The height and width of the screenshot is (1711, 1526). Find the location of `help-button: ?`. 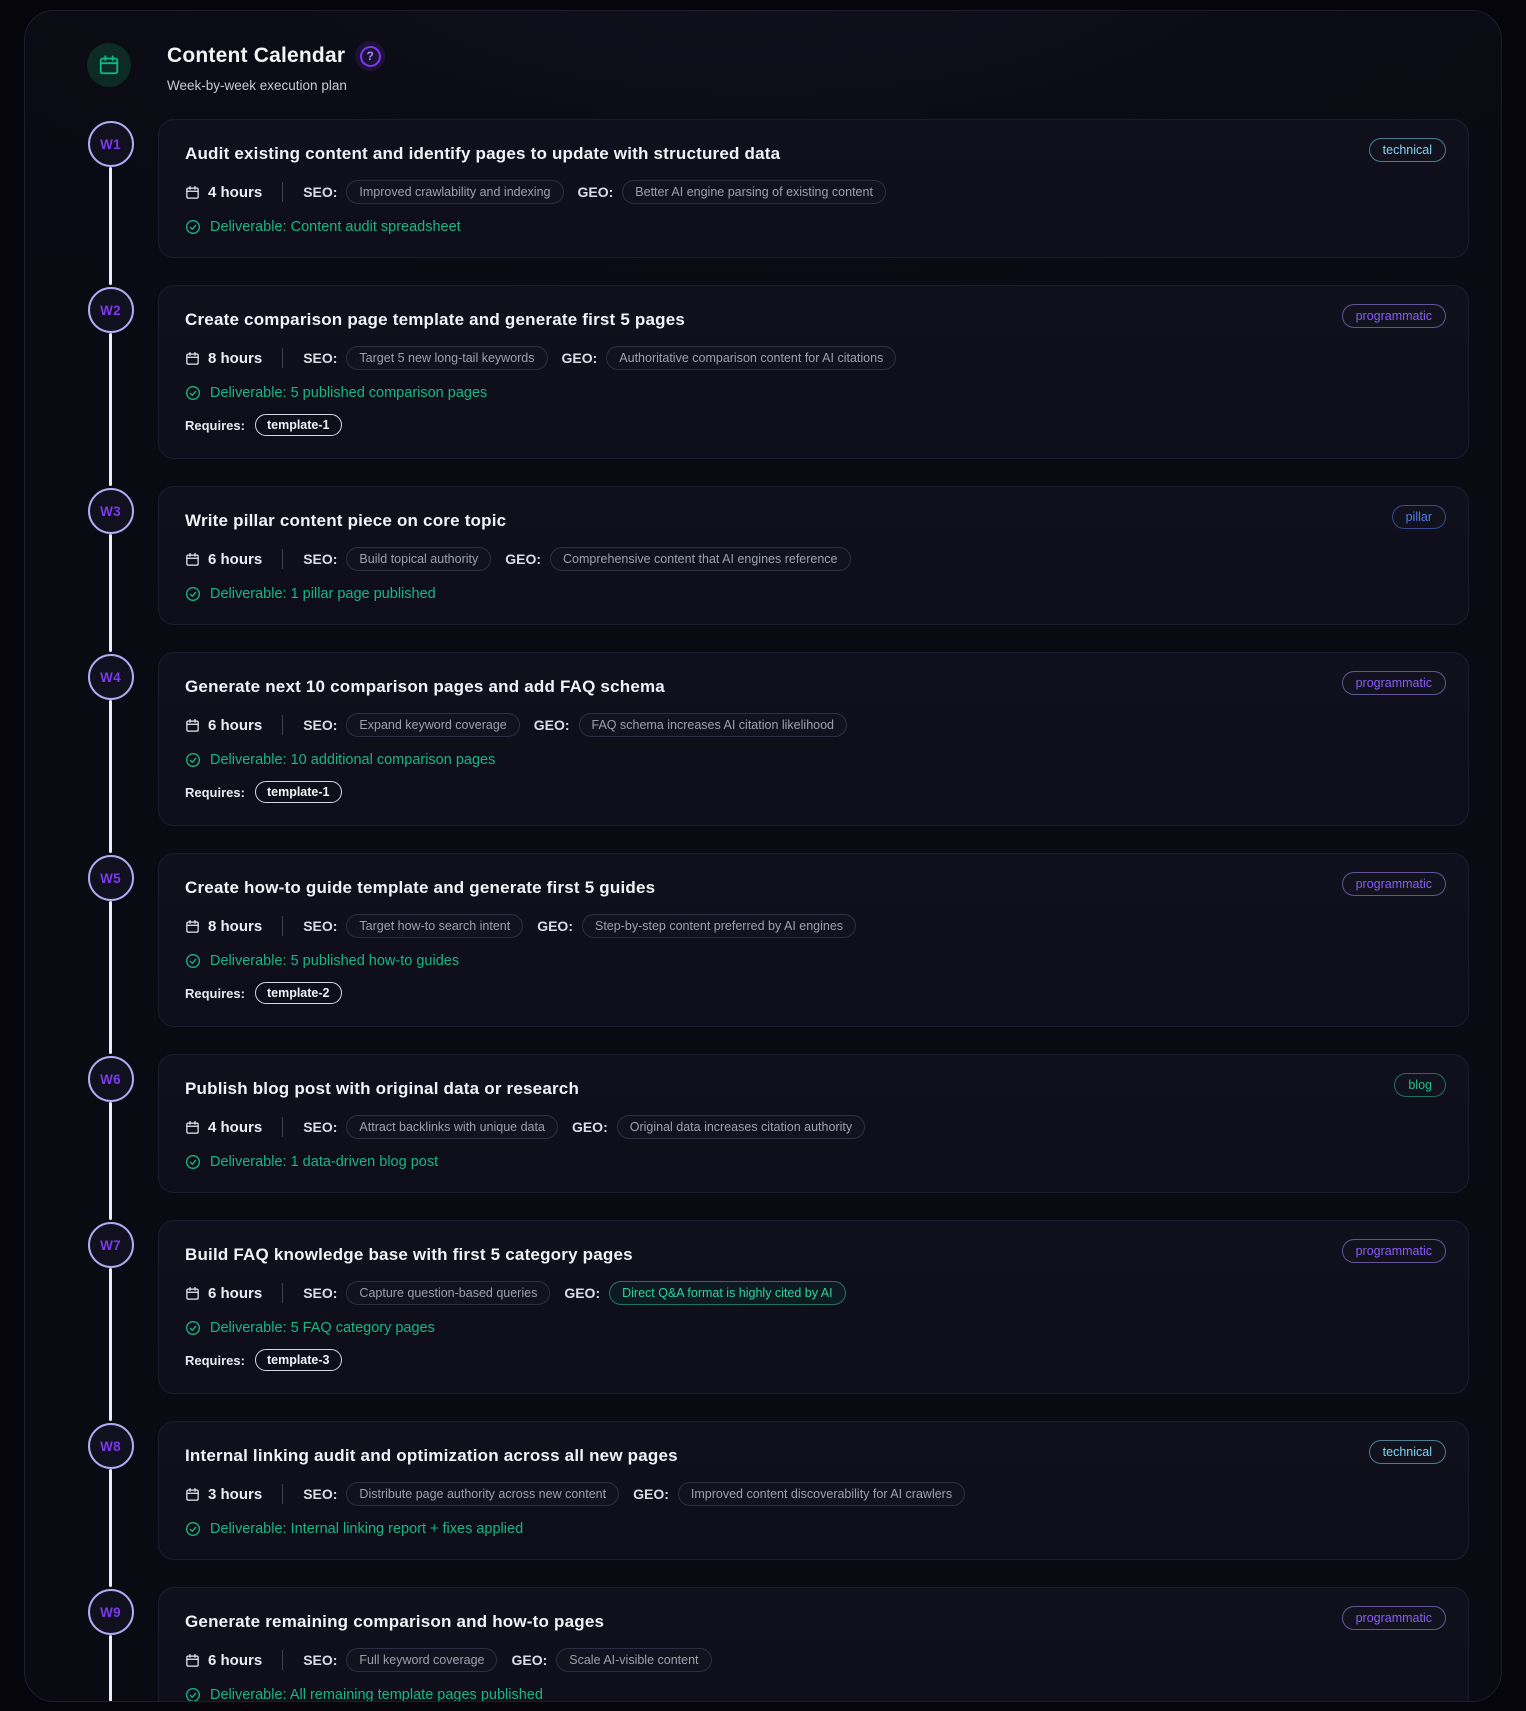

help-button: ? is located at coordinates (370, 56).